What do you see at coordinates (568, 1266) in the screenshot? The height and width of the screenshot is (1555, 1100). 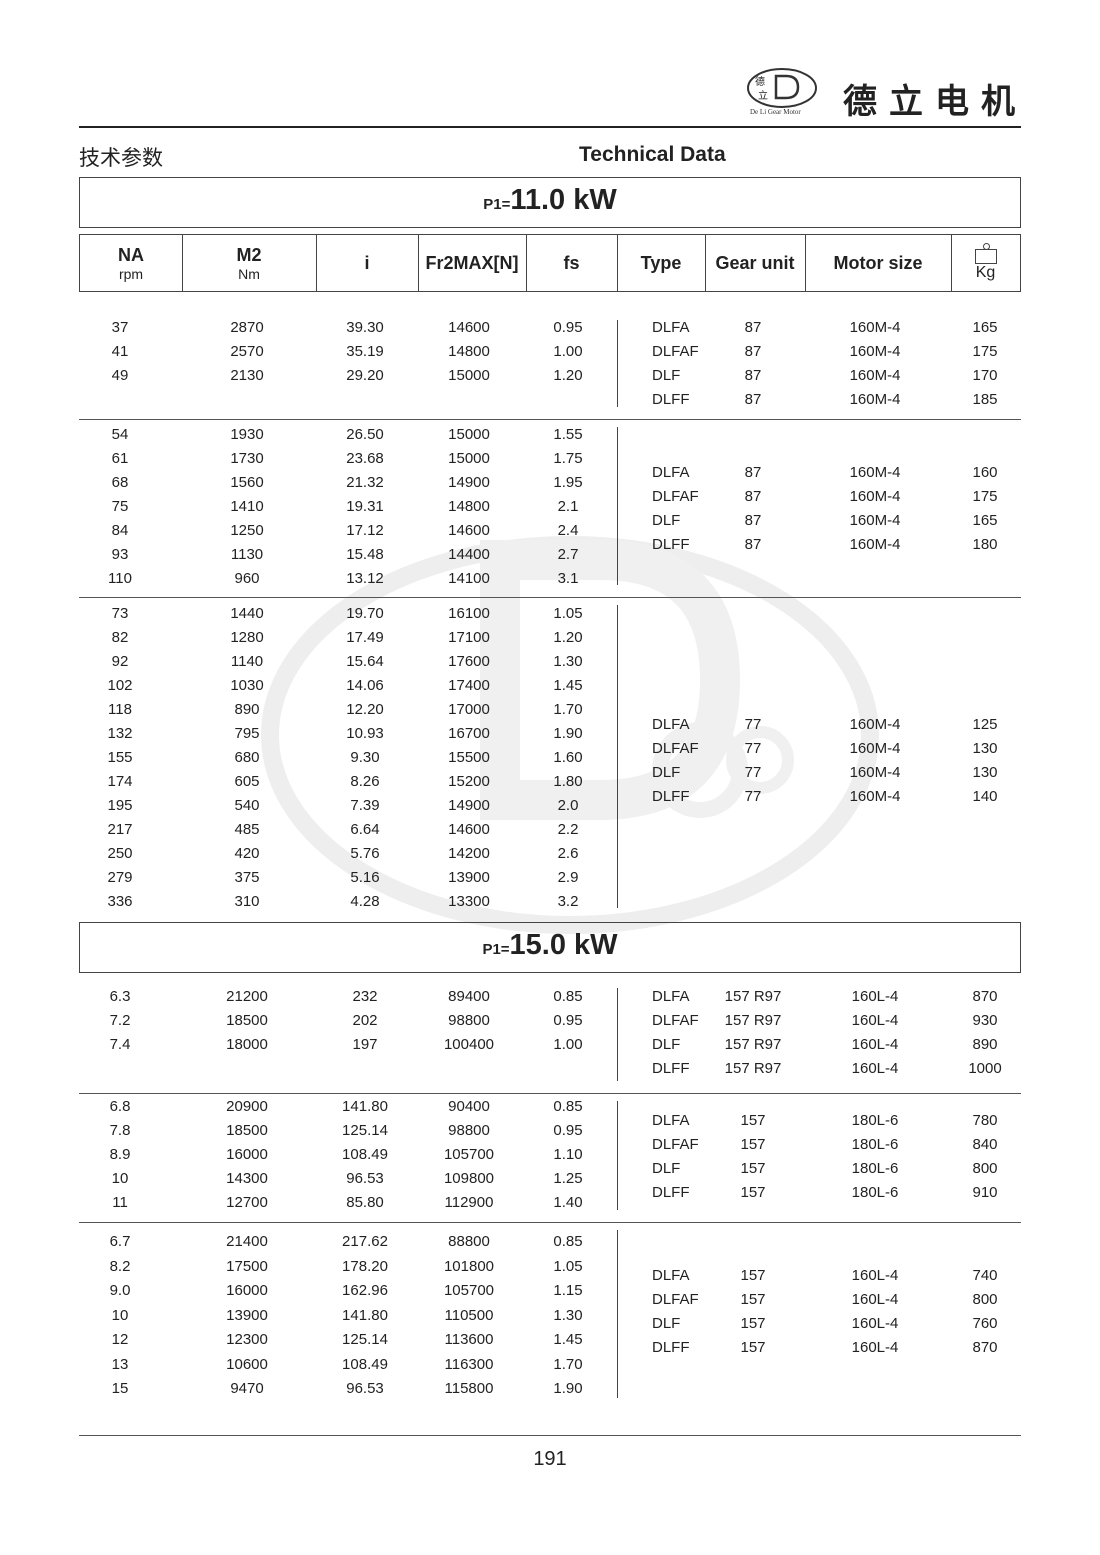 I see `cell-fs: 1.05` at bounding box center [568, 1266].